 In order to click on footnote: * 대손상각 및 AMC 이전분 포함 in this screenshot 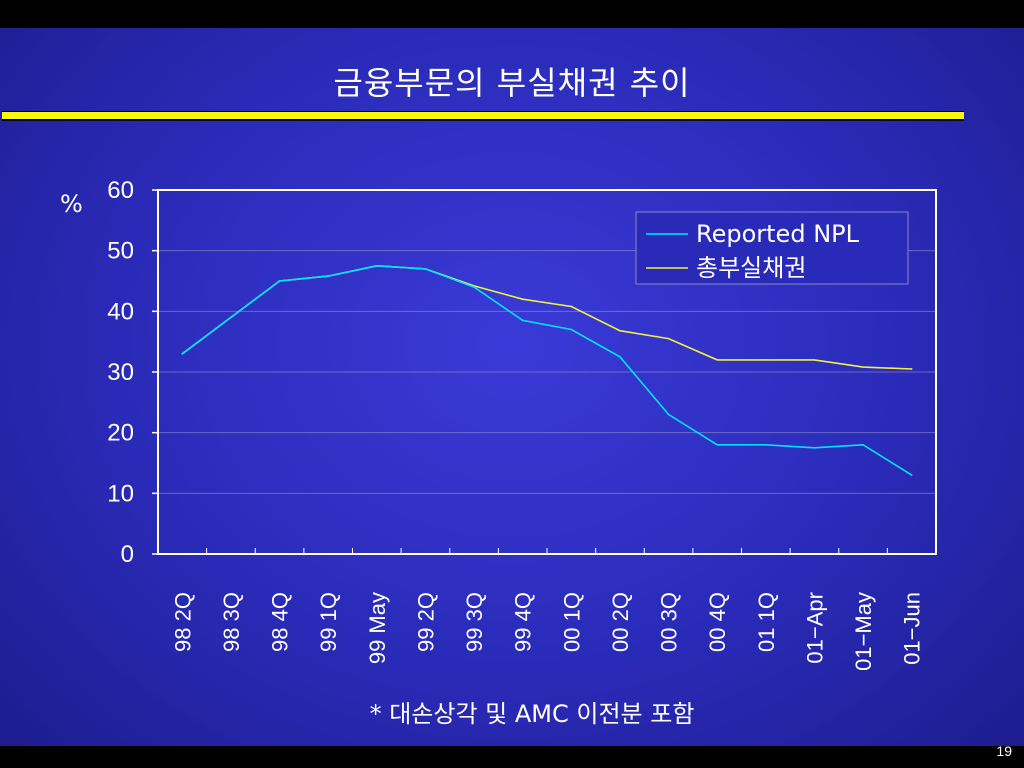, I will do `click(532, 714)`.